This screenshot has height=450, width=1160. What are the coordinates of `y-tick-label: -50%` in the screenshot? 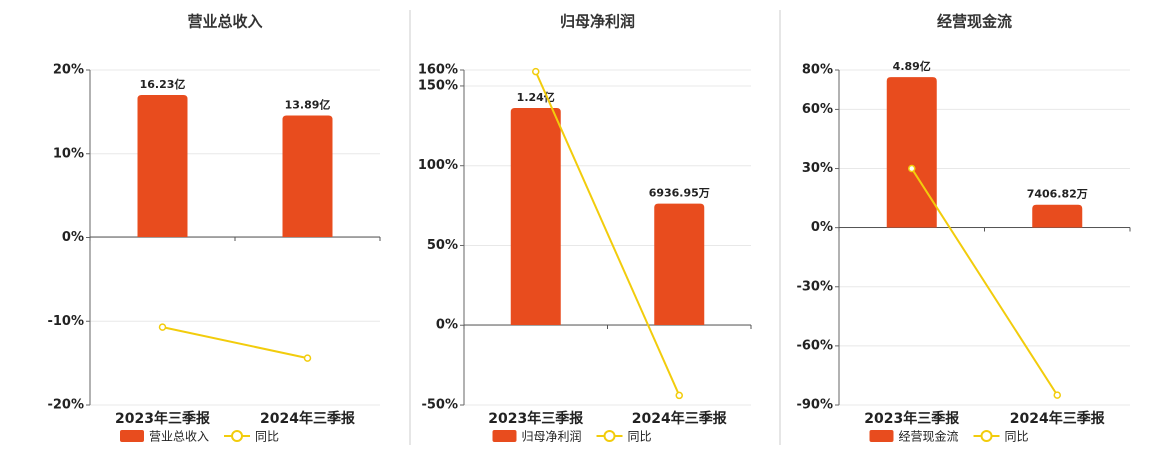 It's located at (439, 405).